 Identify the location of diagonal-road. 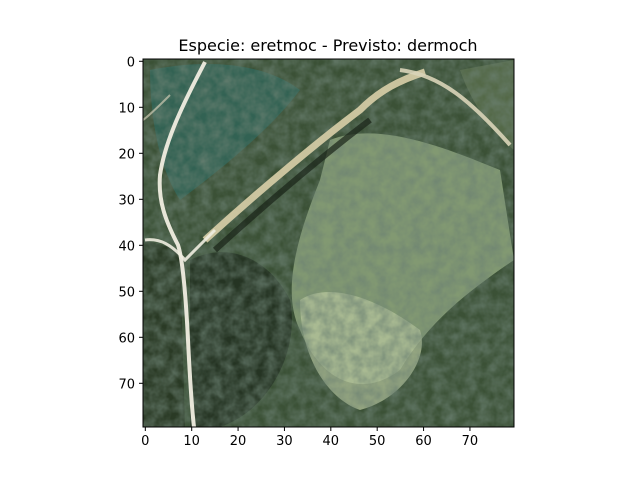
(314, 155).